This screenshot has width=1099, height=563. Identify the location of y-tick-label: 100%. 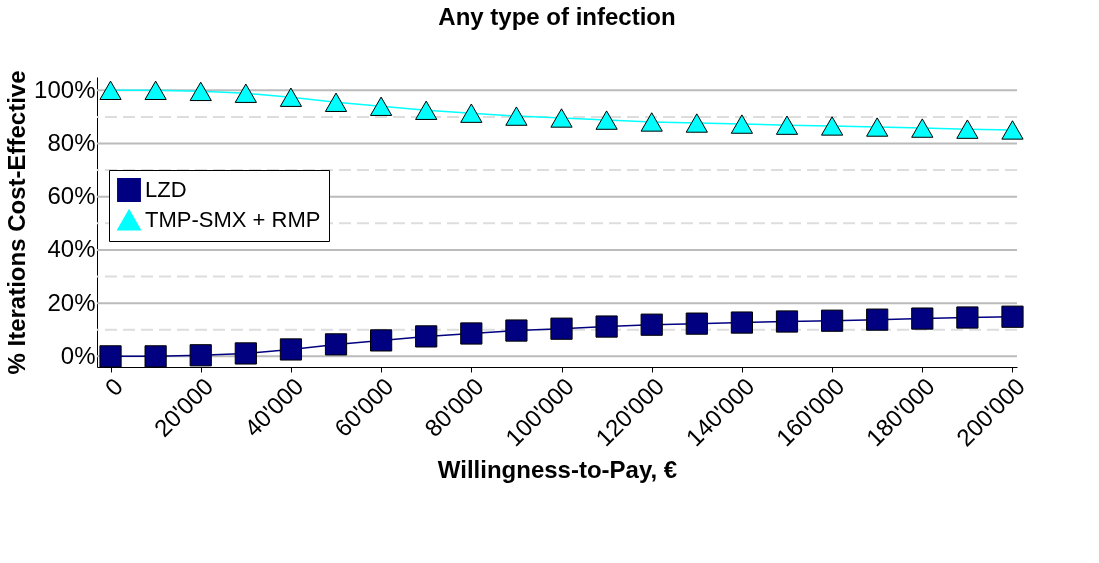
(65, 89).